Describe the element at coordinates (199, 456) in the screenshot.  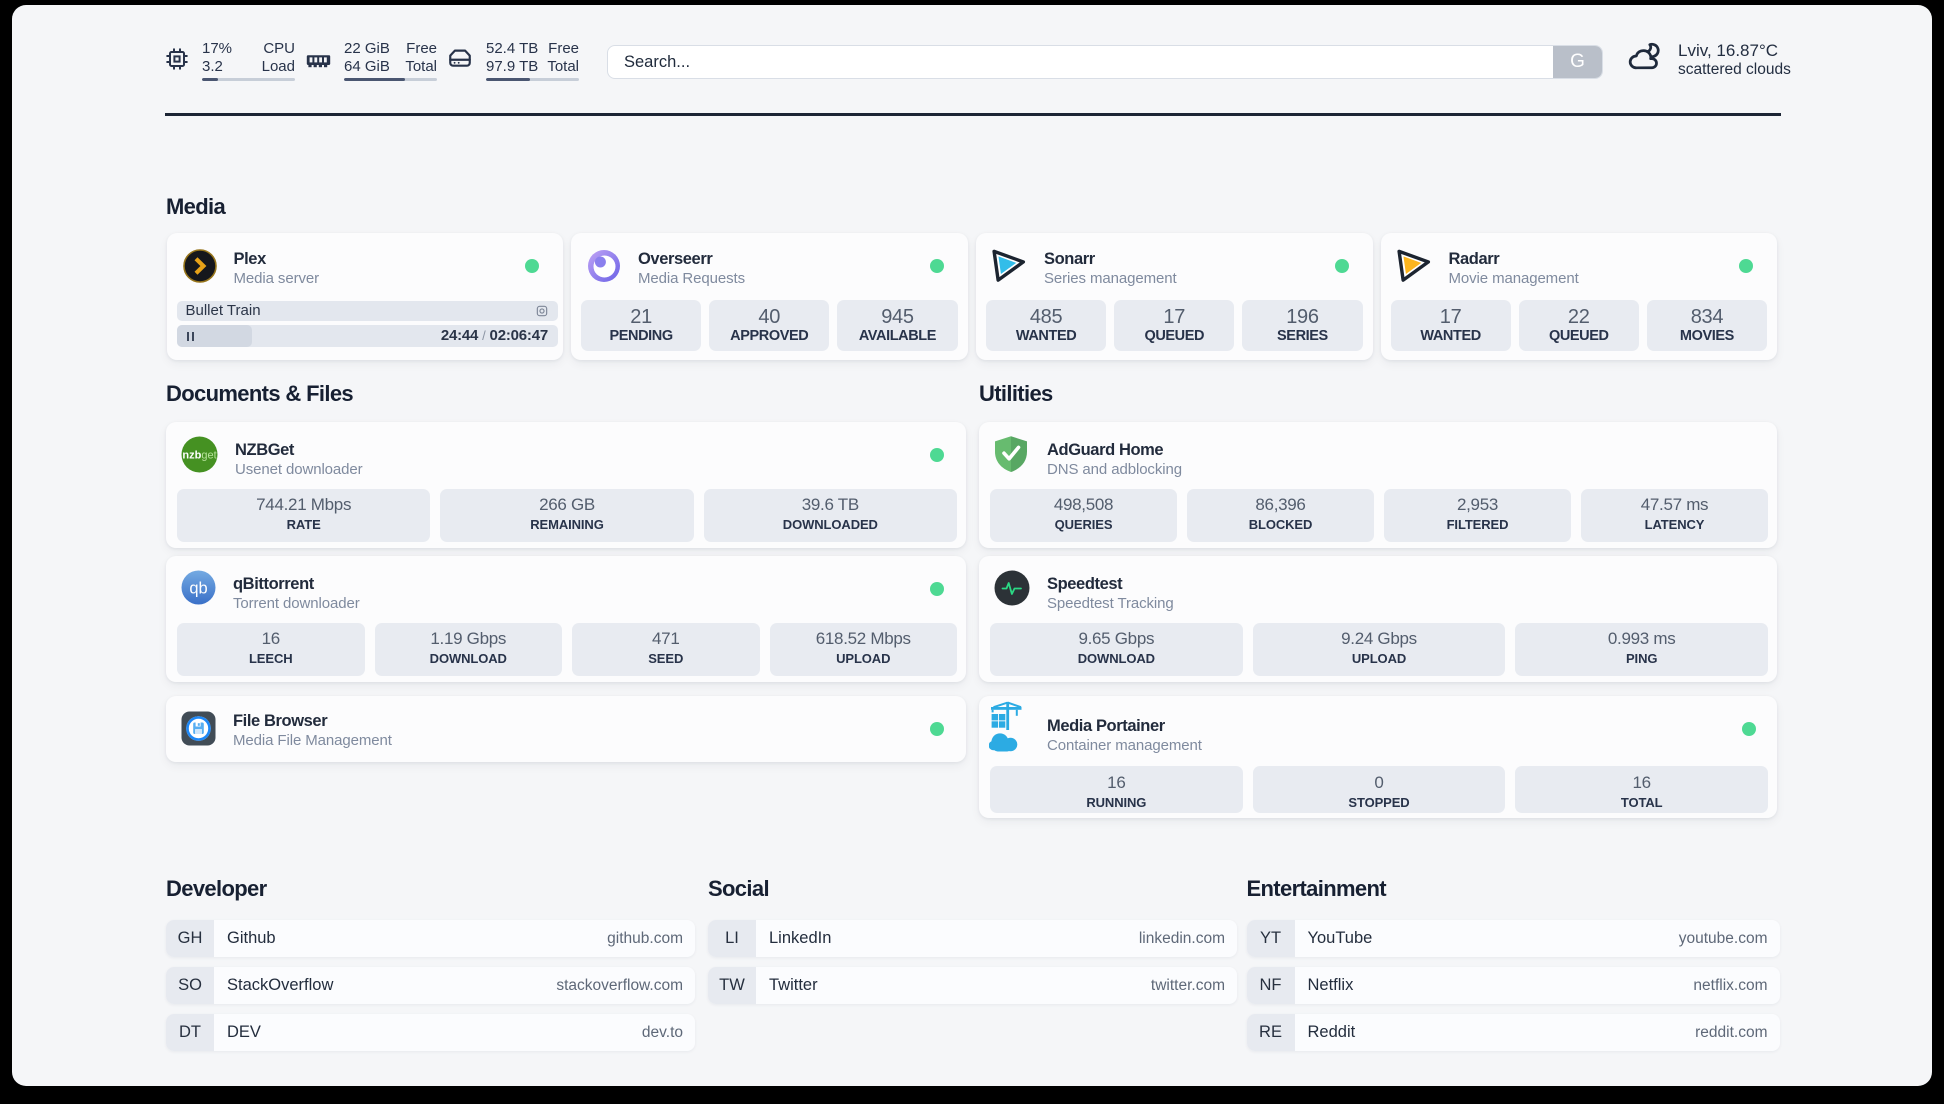
I see `svg-text: nzbget` at that location.